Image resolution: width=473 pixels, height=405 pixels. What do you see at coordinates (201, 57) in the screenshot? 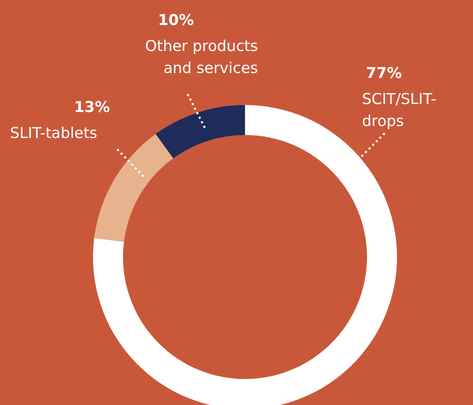
I see `slice-label: Other products and services` at bounding box center [201, 57].